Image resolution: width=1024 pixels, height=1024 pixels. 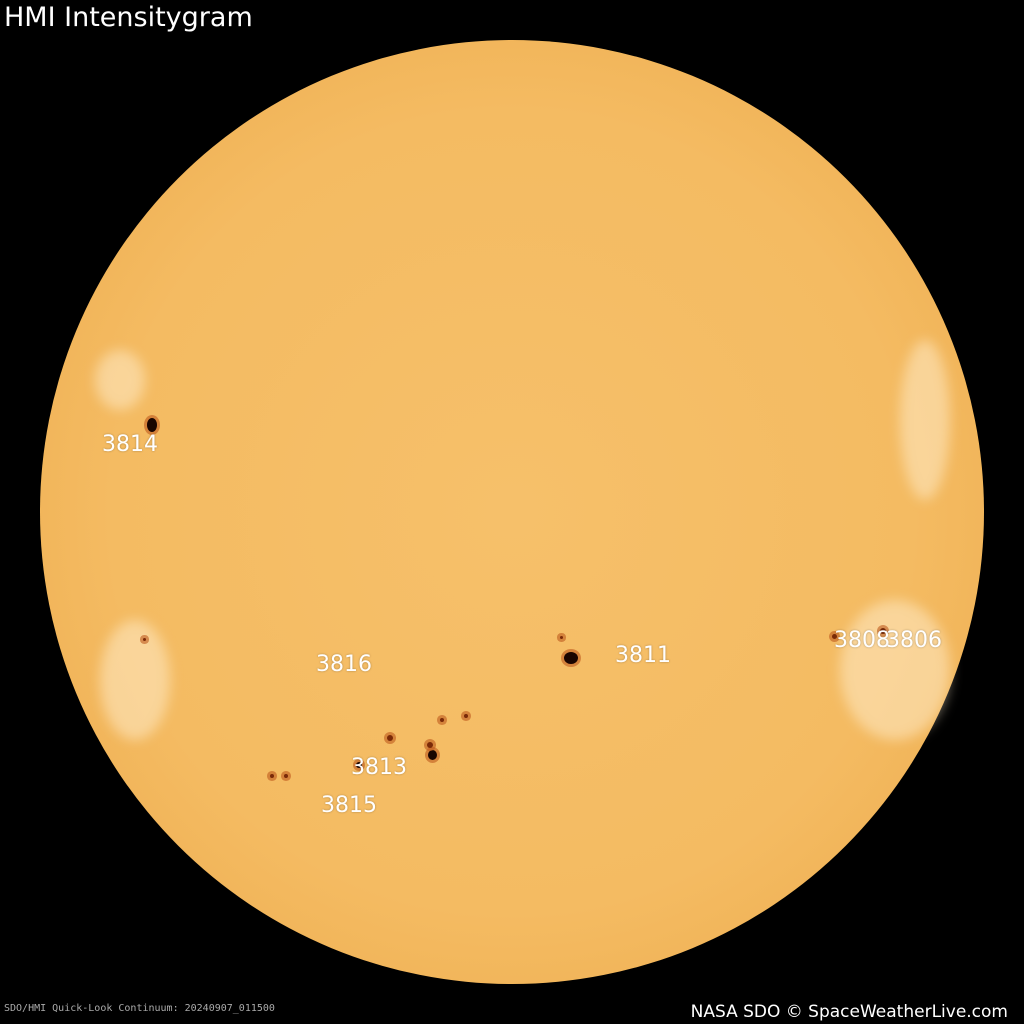 I want to click on region-label: 3811, so click(x=643, y=655).